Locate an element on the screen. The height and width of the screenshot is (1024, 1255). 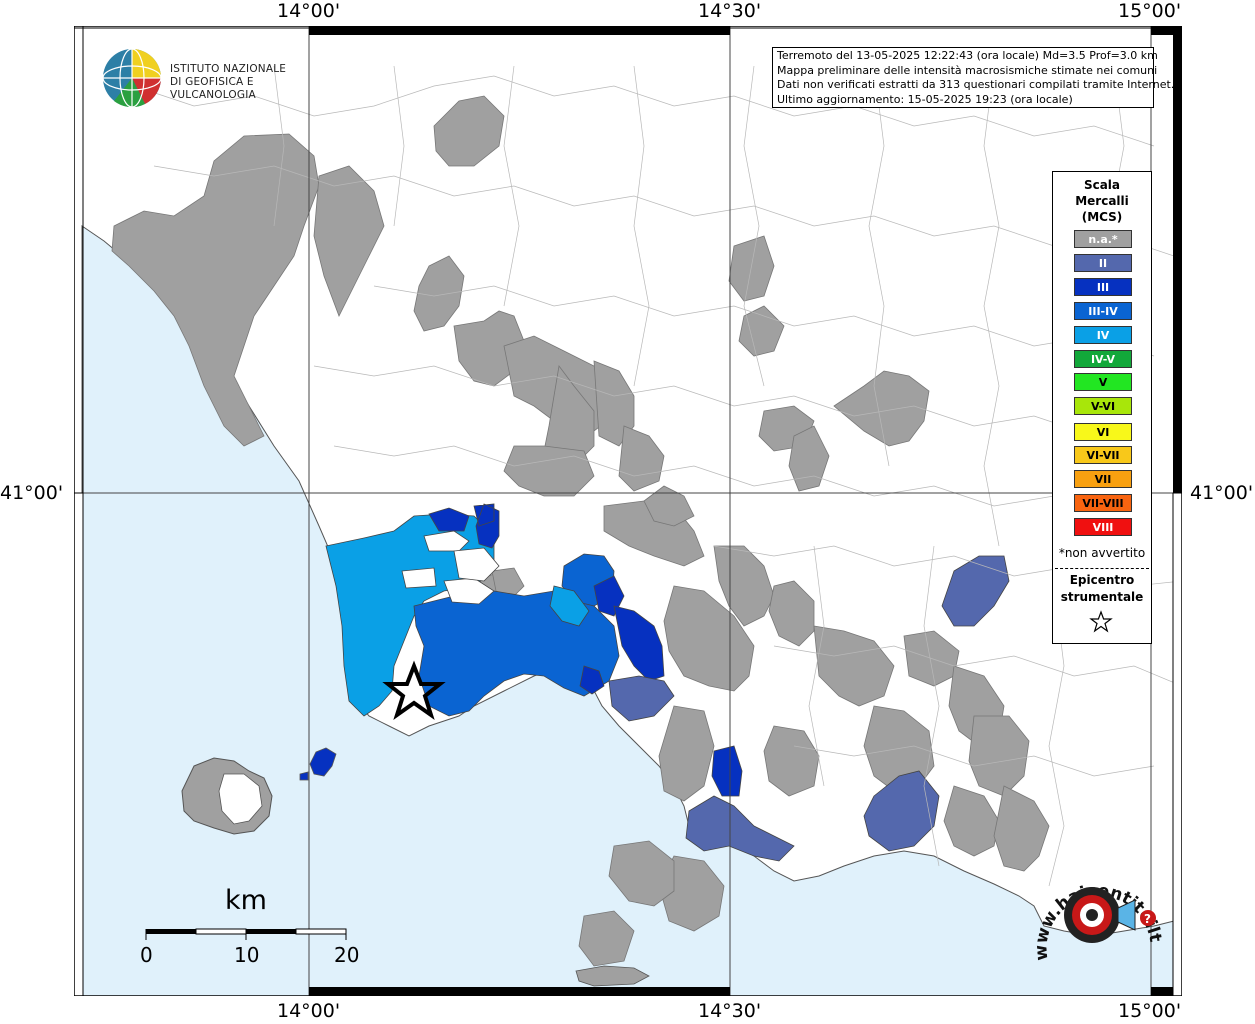
scale-tick-20: 20 is located at coordinates (347, 955).